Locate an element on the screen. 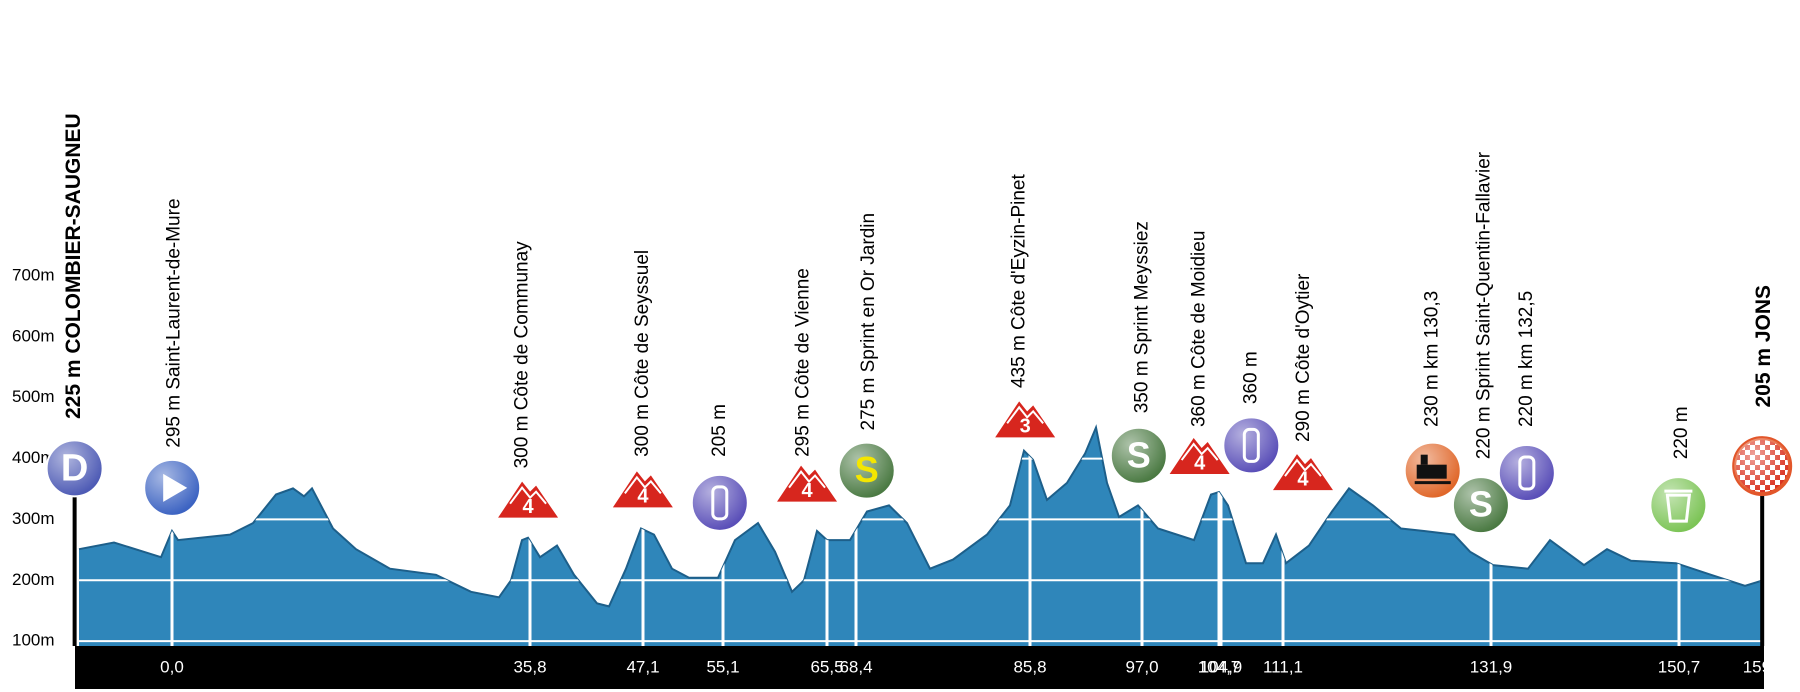  x-tick-label: 104,9 is located at coordinates (1221, 666).